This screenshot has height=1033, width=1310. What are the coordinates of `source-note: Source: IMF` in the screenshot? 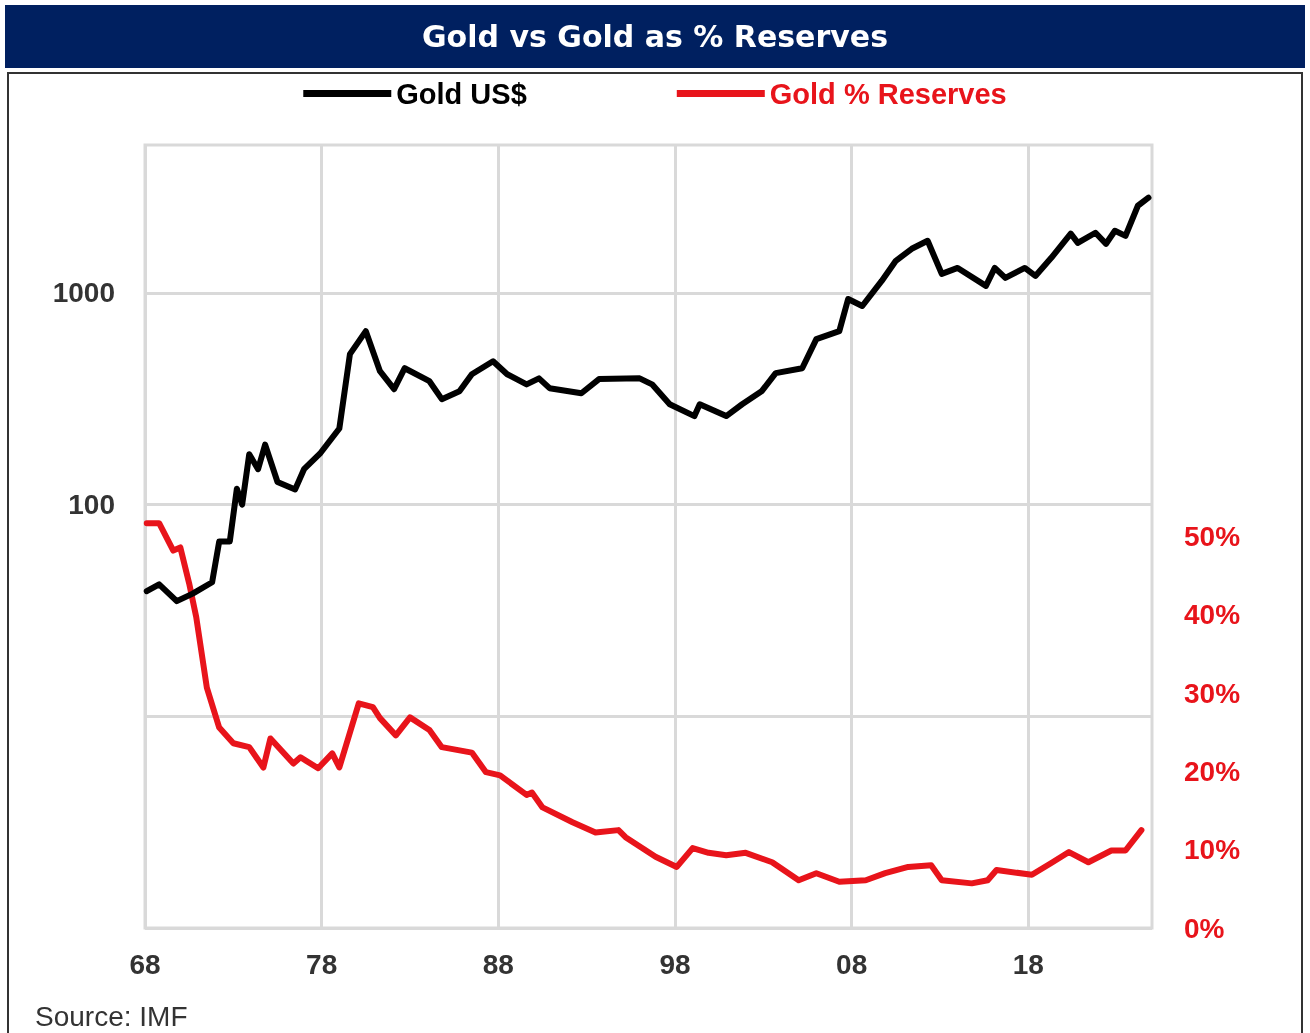 It's located at (111, 1017).